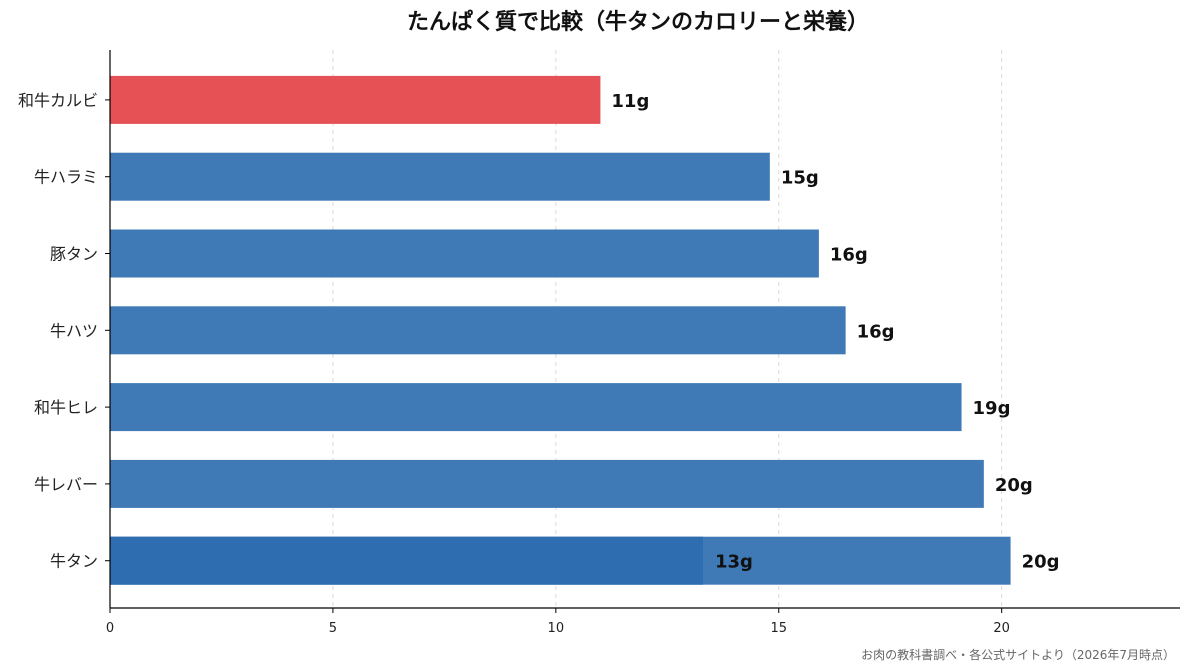 This screenshot has height=672, width=1193. What do you see at coordinates (74, 254) in the screenshot?
I see `category-label: 豚タン` at bounding box center [74, 254].